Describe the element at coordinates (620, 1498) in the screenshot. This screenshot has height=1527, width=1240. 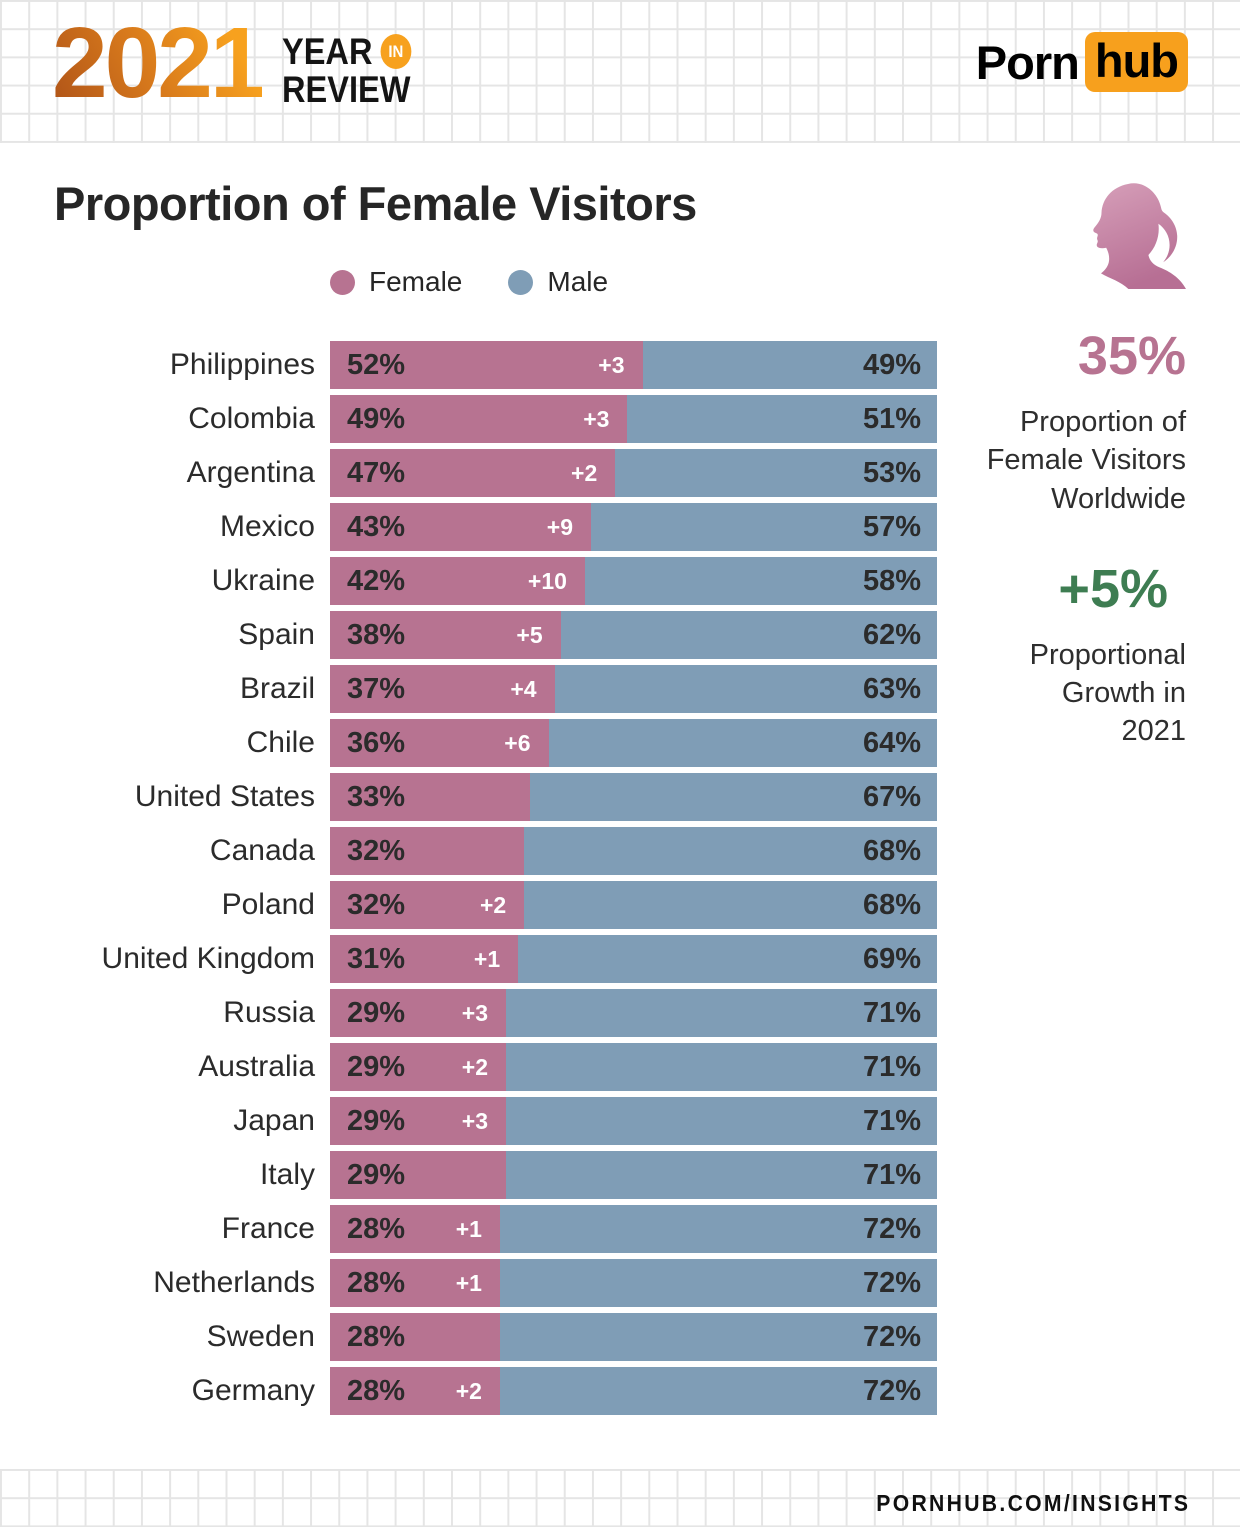
I see `bottom-grid-band` at that location.